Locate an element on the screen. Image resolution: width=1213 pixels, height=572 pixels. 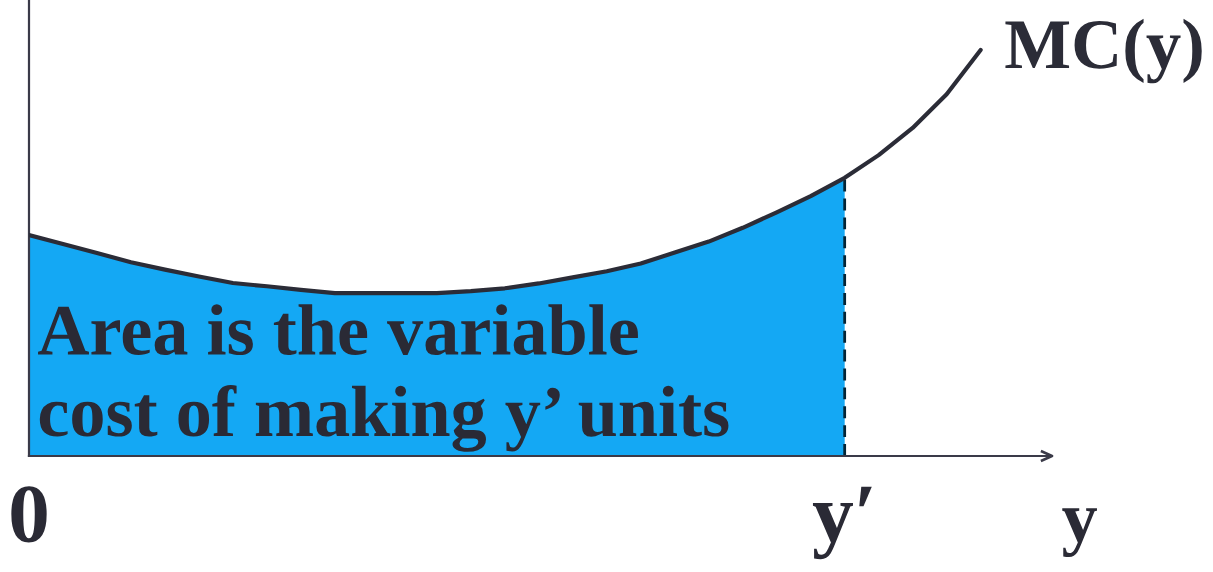
x-tick-label: y′ is located at coordinates (842, 523).